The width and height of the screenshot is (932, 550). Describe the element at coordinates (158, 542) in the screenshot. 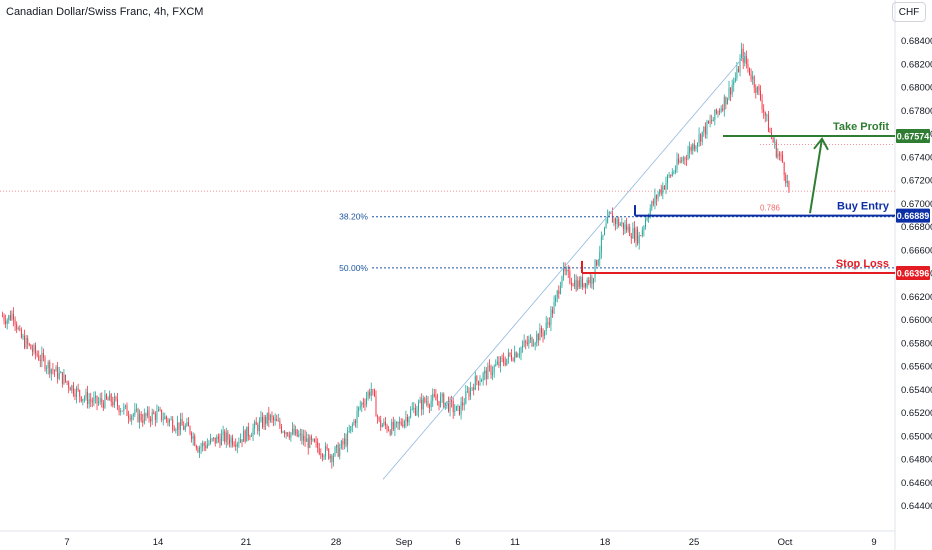

I see `x-tick-label: 14` at that location.